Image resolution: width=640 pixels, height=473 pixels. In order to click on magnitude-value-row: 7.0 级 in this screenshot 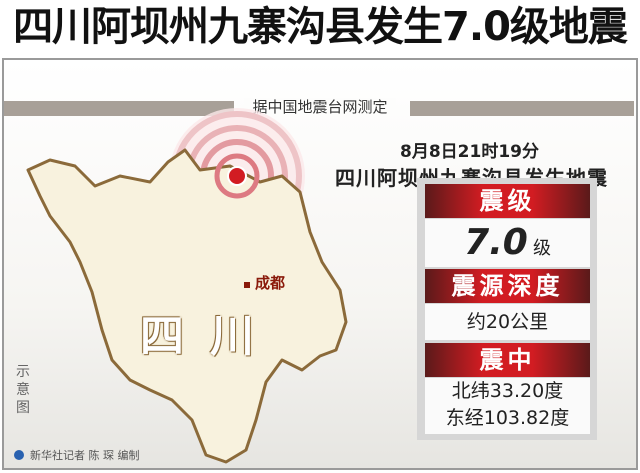, I will do `click(507, 243)`.